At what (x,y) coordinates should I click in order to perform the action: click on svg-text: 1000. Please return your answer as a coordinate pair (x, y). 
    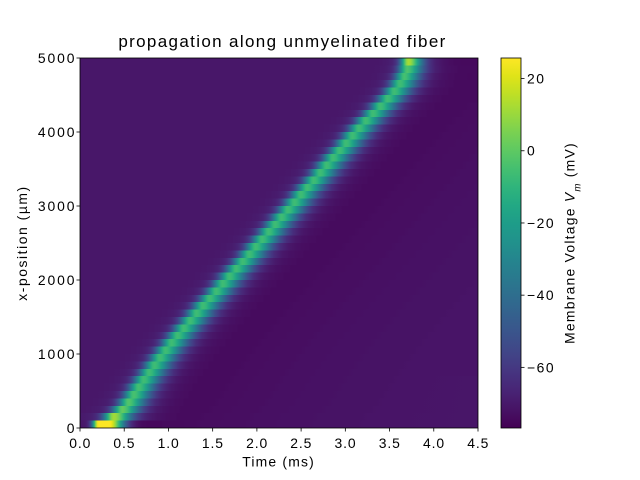
    Looking at the image, I should click on (57, 354).